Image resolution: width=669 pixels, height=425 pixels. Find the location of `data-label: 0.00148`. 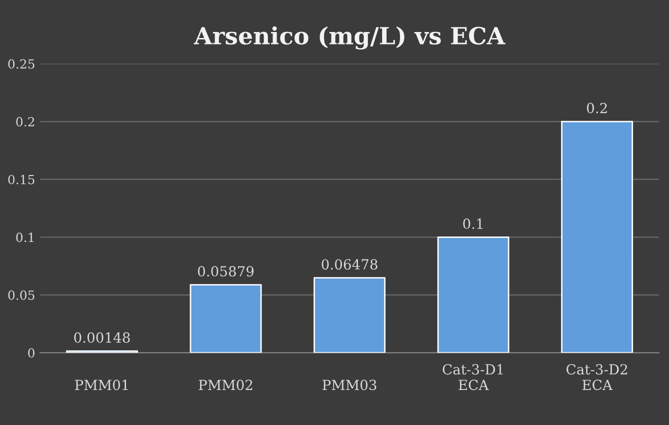

data-label: 0.00148 is located at coordinates (102, 337).